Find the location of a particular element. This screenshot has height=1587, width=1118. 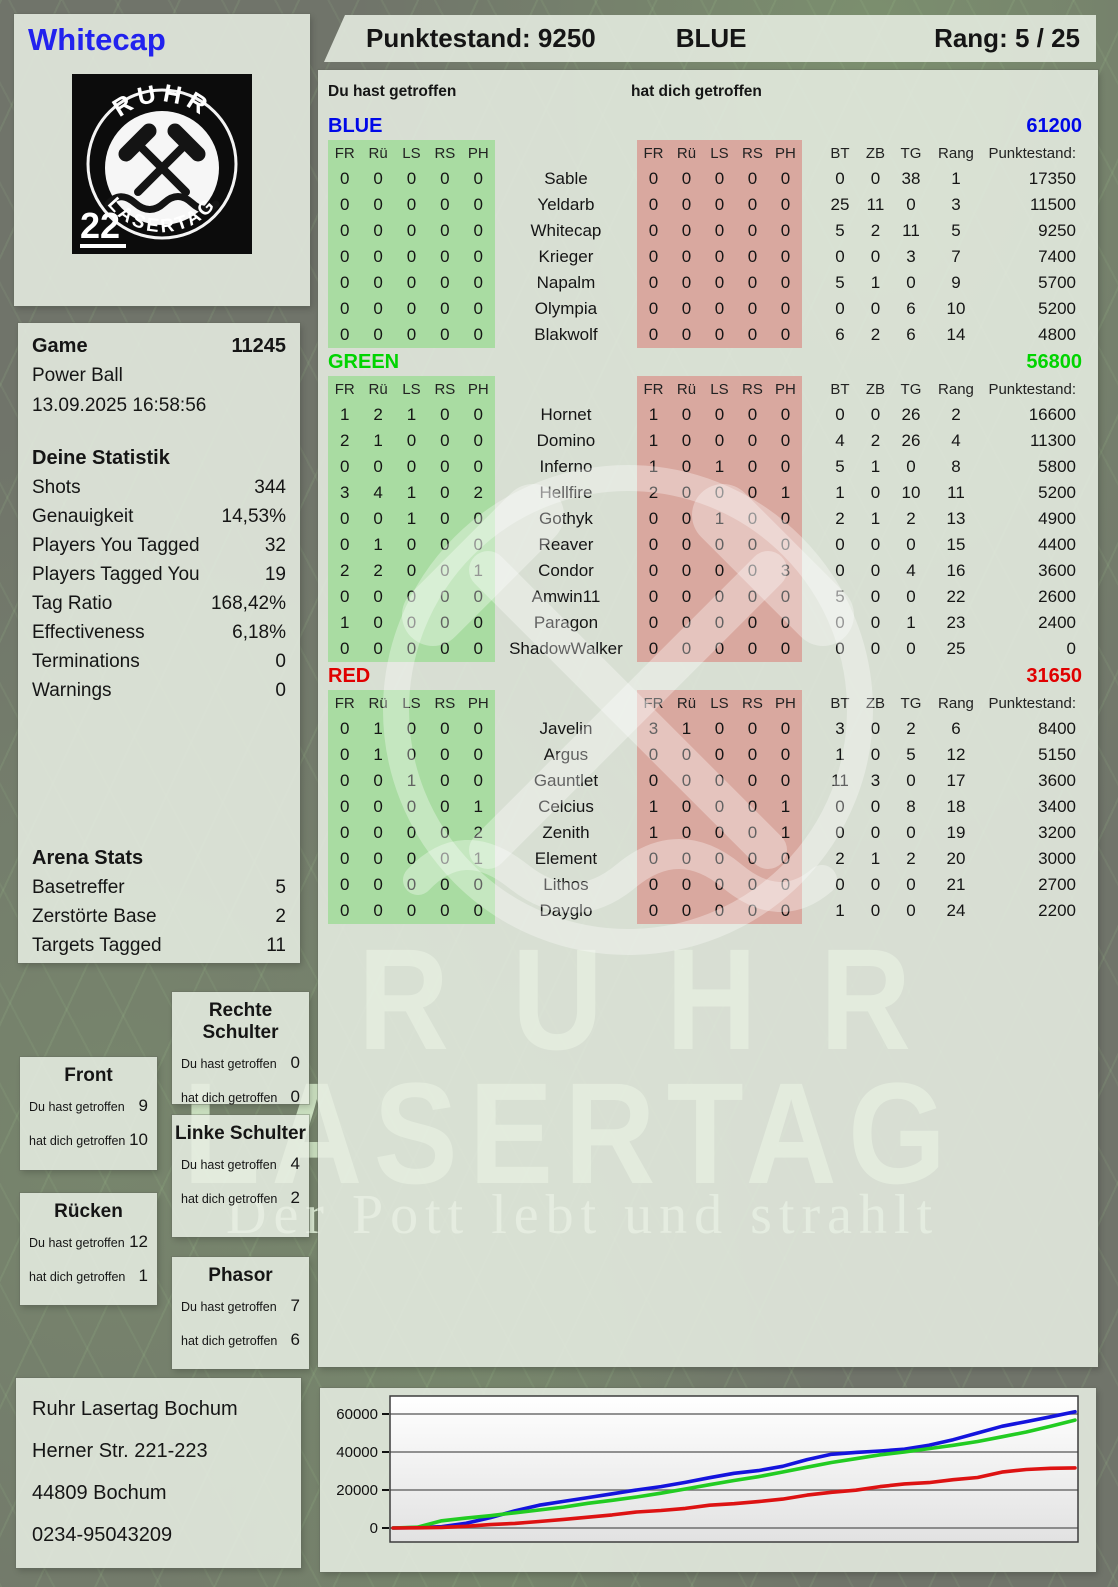

team-name: GREEN is located at coordinates (364, 361).